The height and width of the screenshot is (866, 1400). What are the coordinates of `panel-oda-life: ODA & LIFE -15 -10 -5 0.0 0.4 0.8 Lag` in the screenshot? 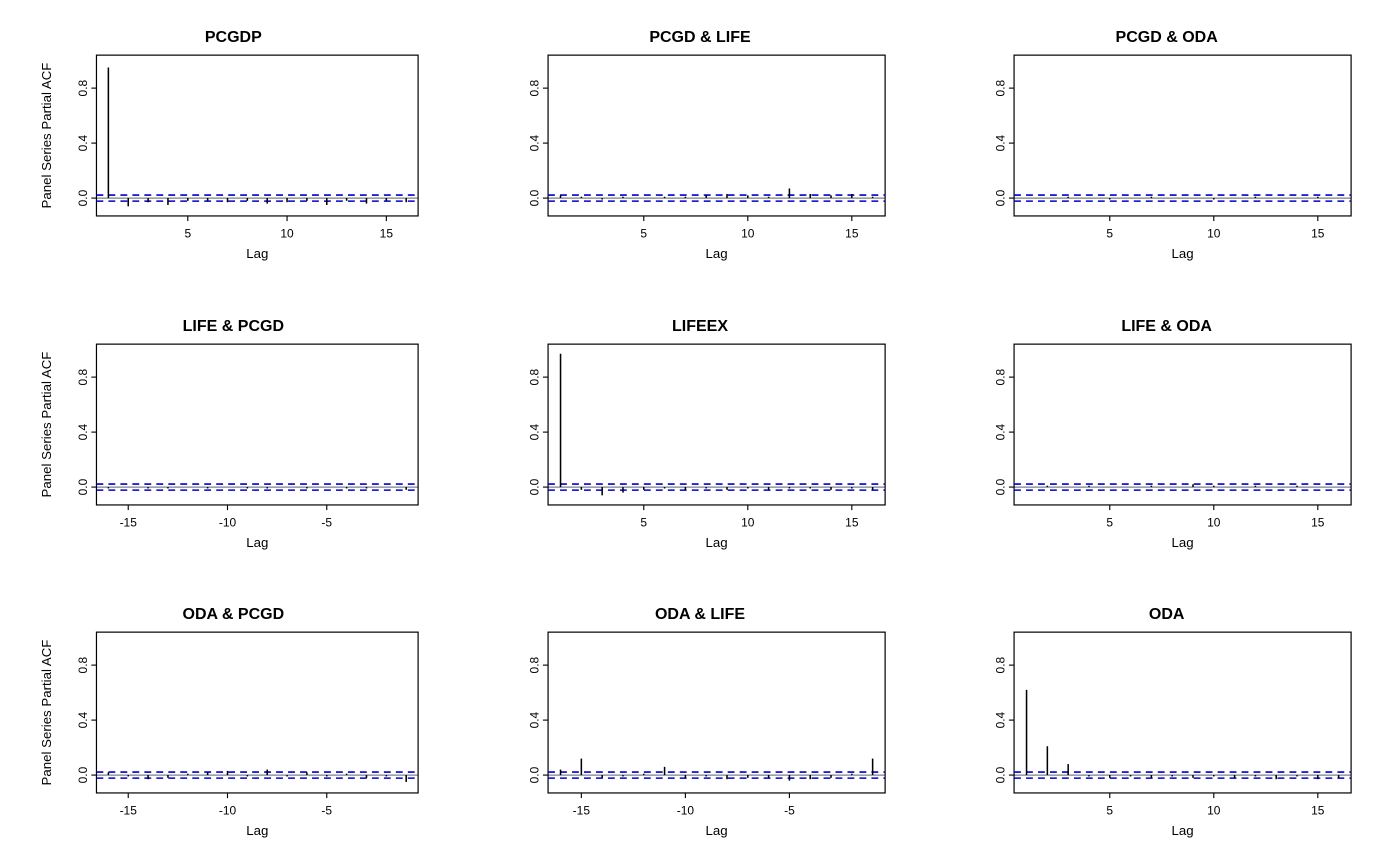 It's located at (700, 721).